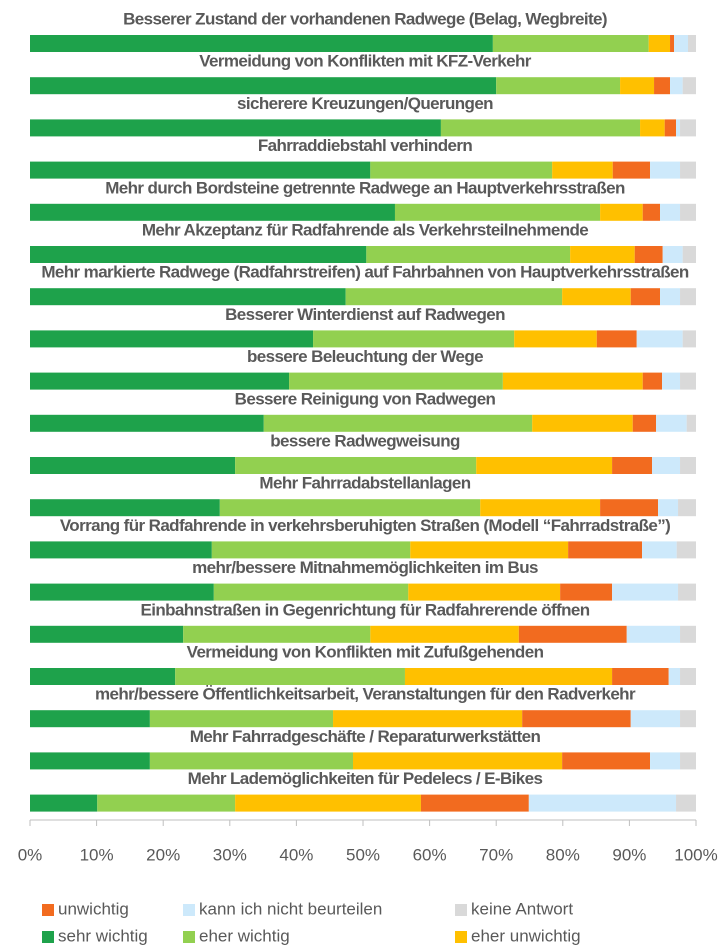  I want to click on category-label: Besserer Winterdienst auf Radwegen, so click(365, 314).